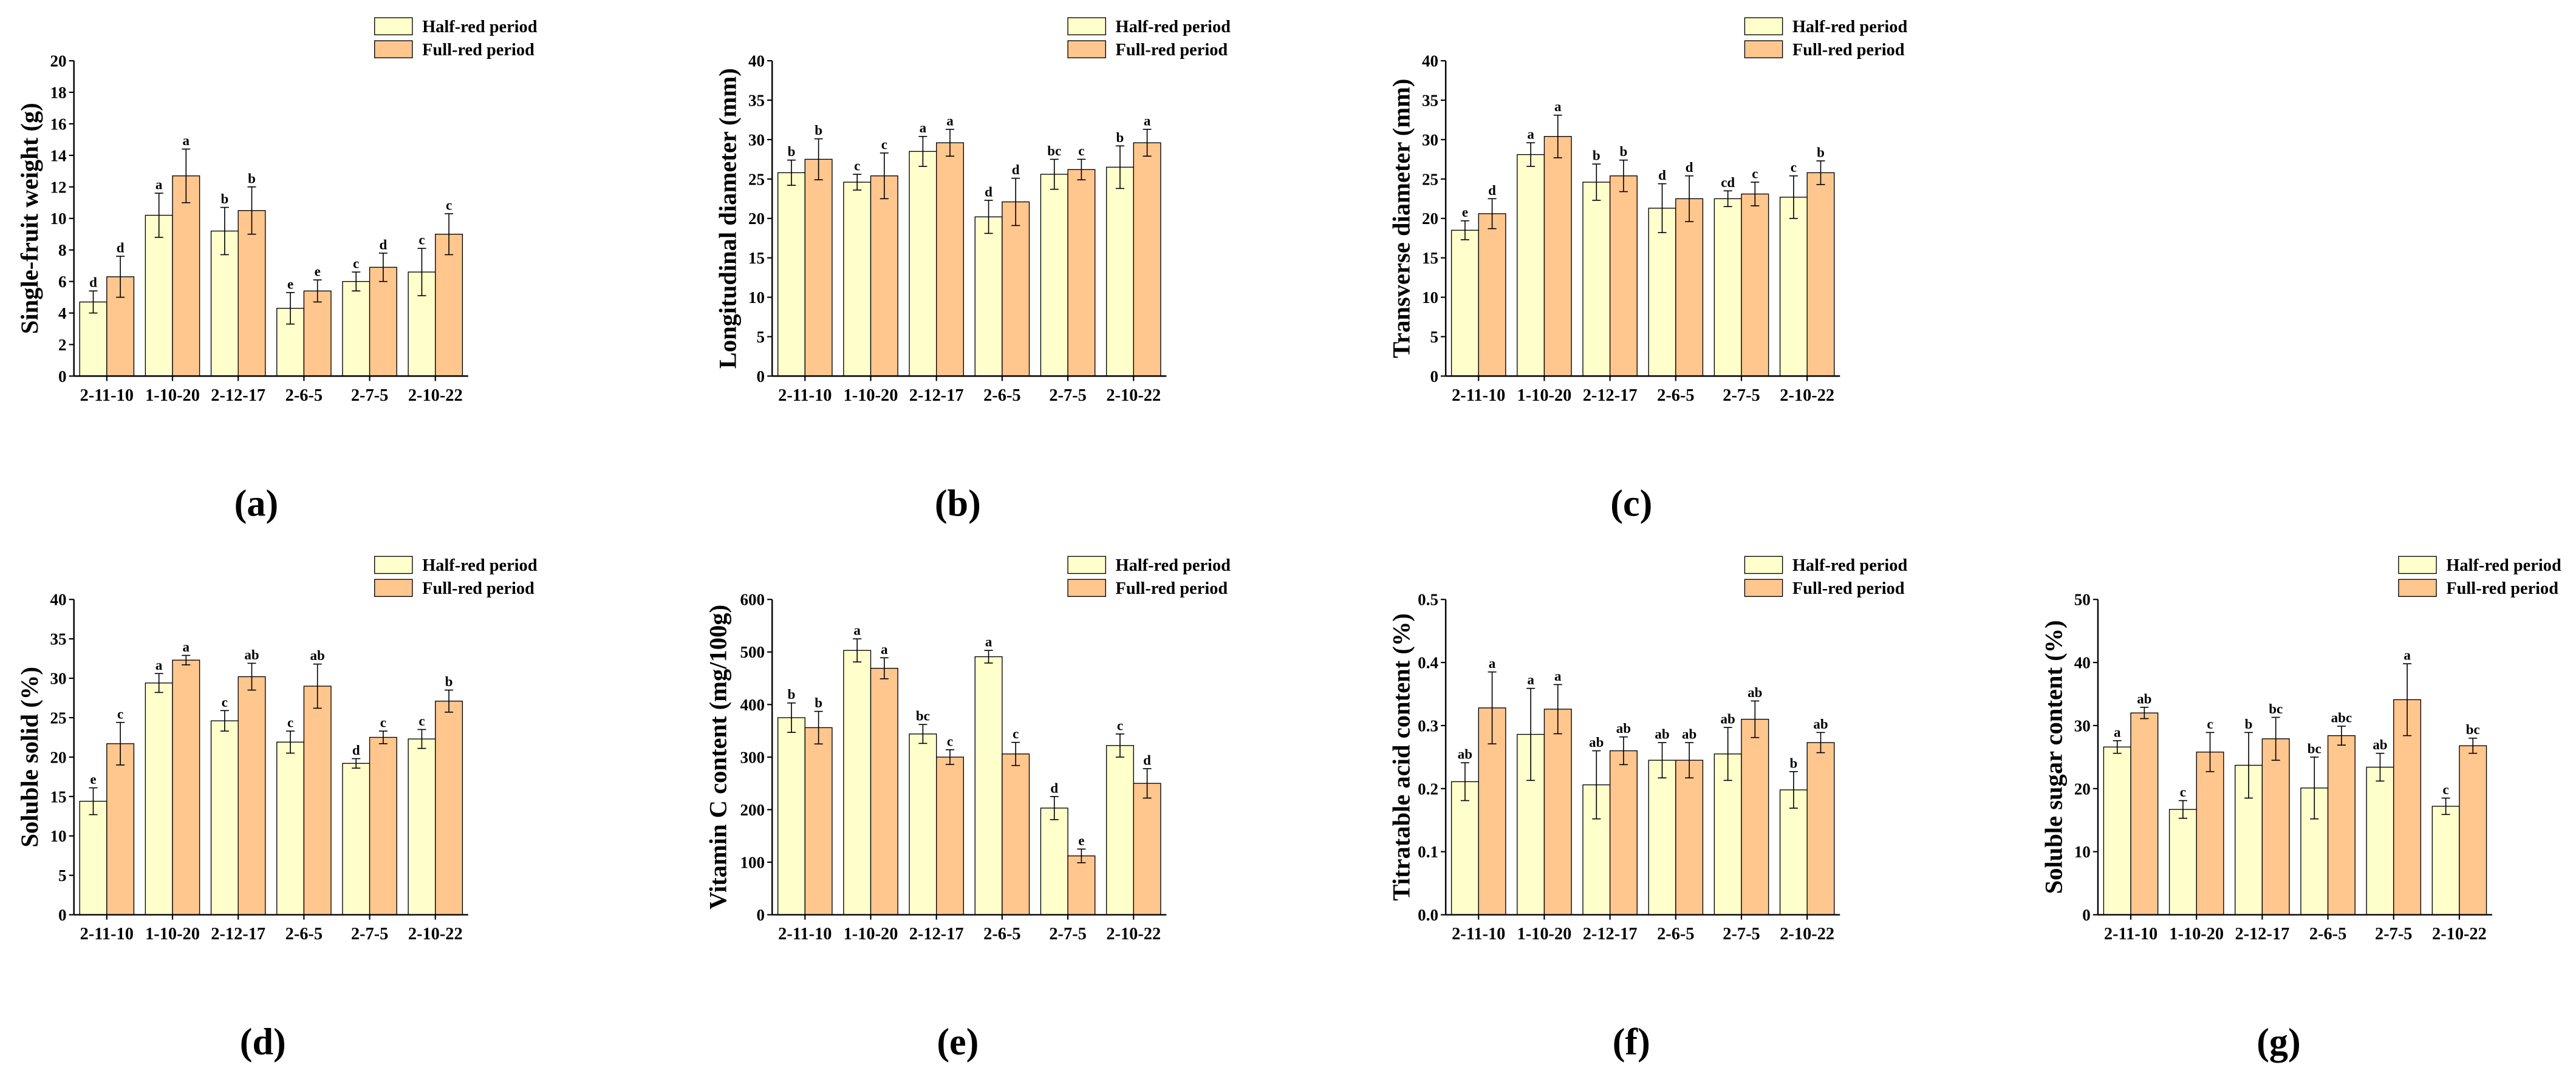 This screenshot has height=1082, width=2576. I want to click on y-tick-label: 25, so click(756, 179).